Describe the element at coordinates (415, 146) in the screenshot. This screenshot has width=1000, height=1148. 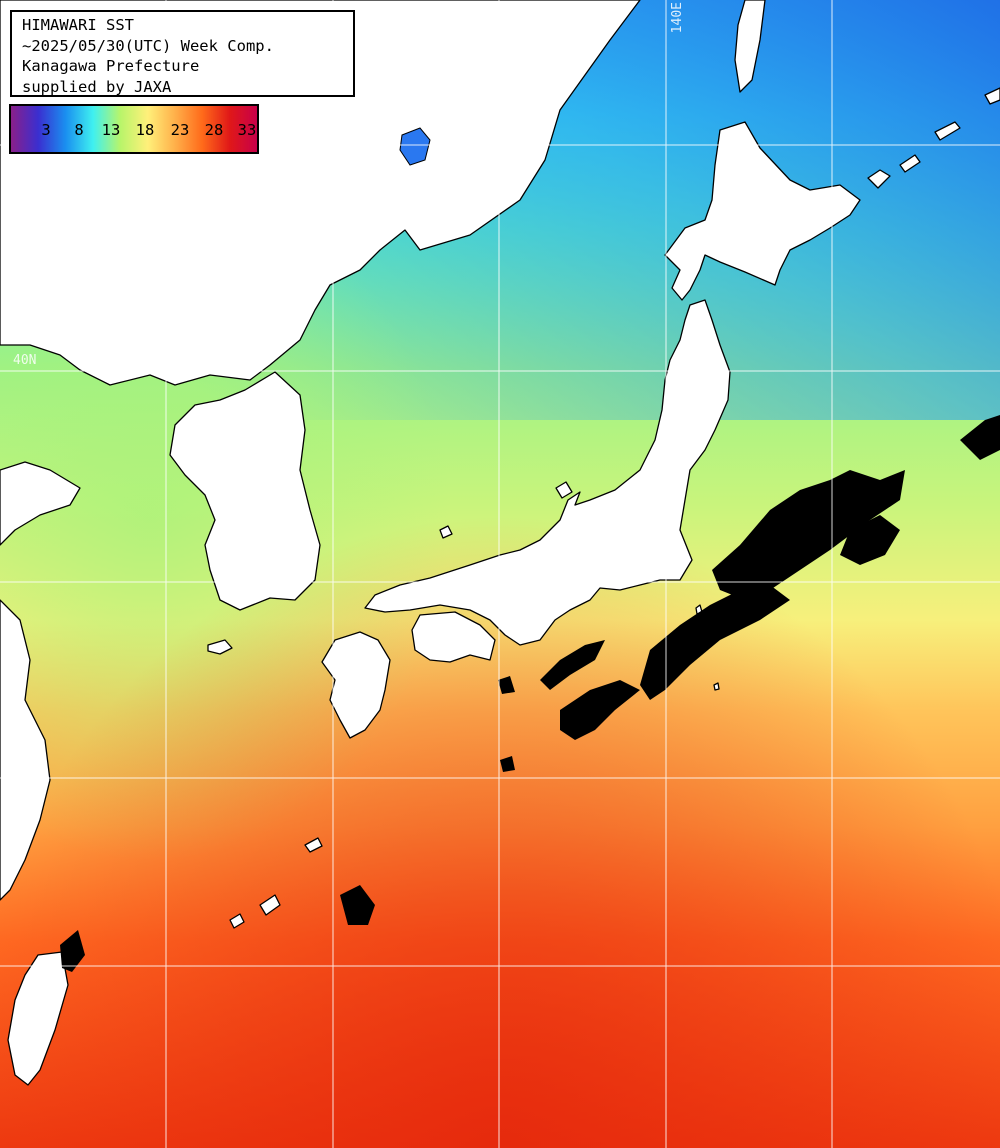
I see `lake-khanka` at that location.